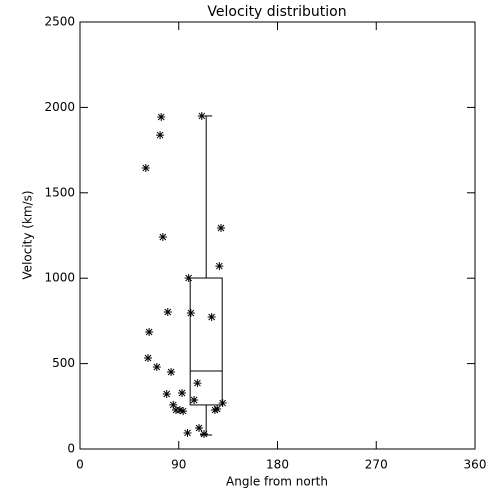  What do you see at coordinates (277, 482) in the screenshot?
I see `x-axis-label: Angle from north` at bounding box center [277, 482].